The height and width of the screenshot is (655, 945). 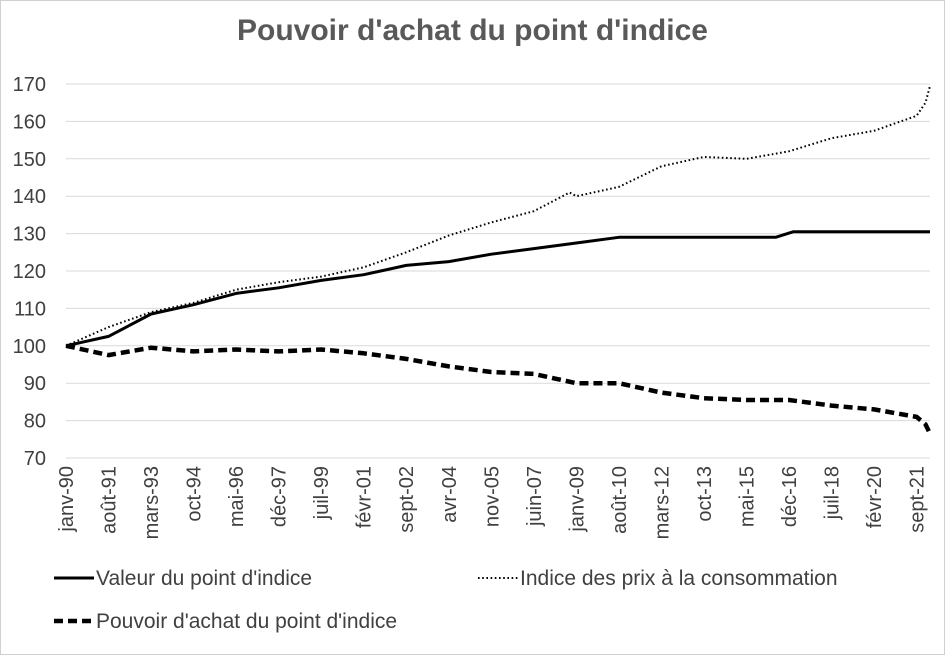 What do you see at coordinates (875, 497) in the screenshot?
I see `x-tick-label: févr-20` at bounding box center [875, 497].